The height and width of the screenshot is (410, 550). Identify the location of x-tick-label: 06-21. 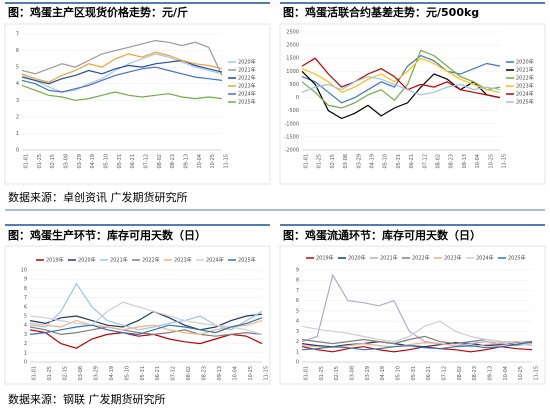
(133, 161).